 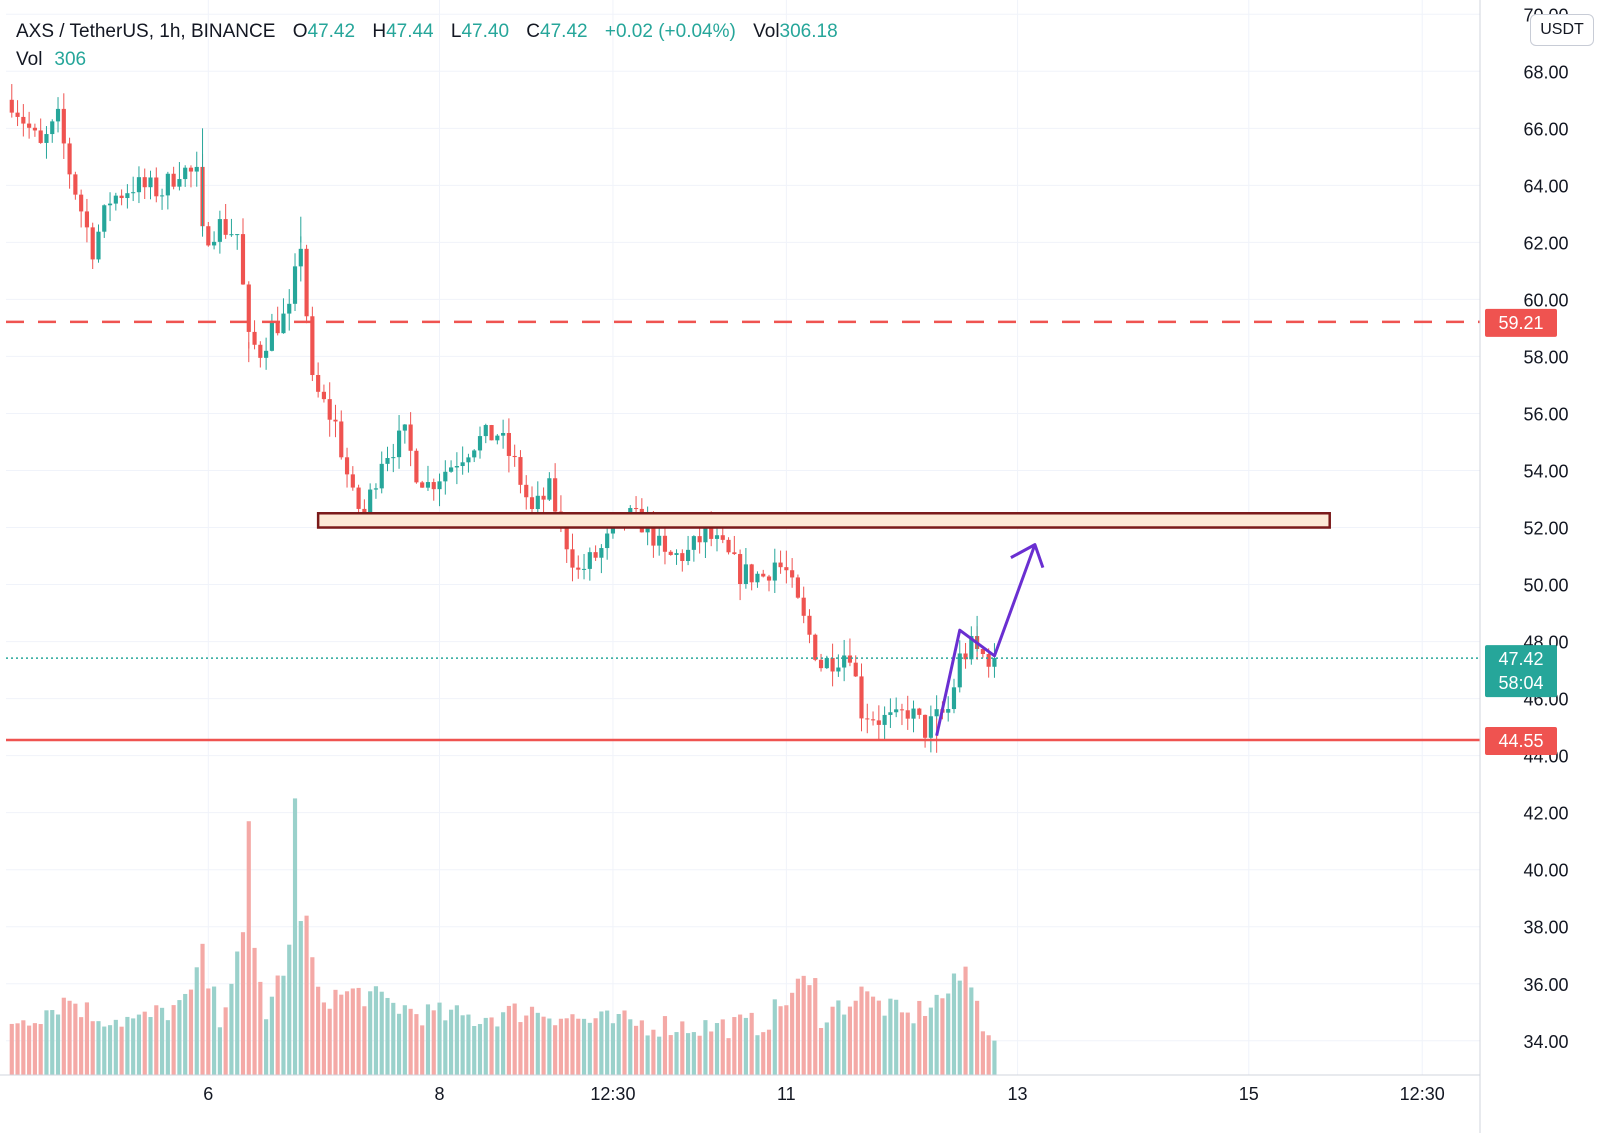 I want to click on resistance-price-label: 59.21, so click(x=1521, y=322).